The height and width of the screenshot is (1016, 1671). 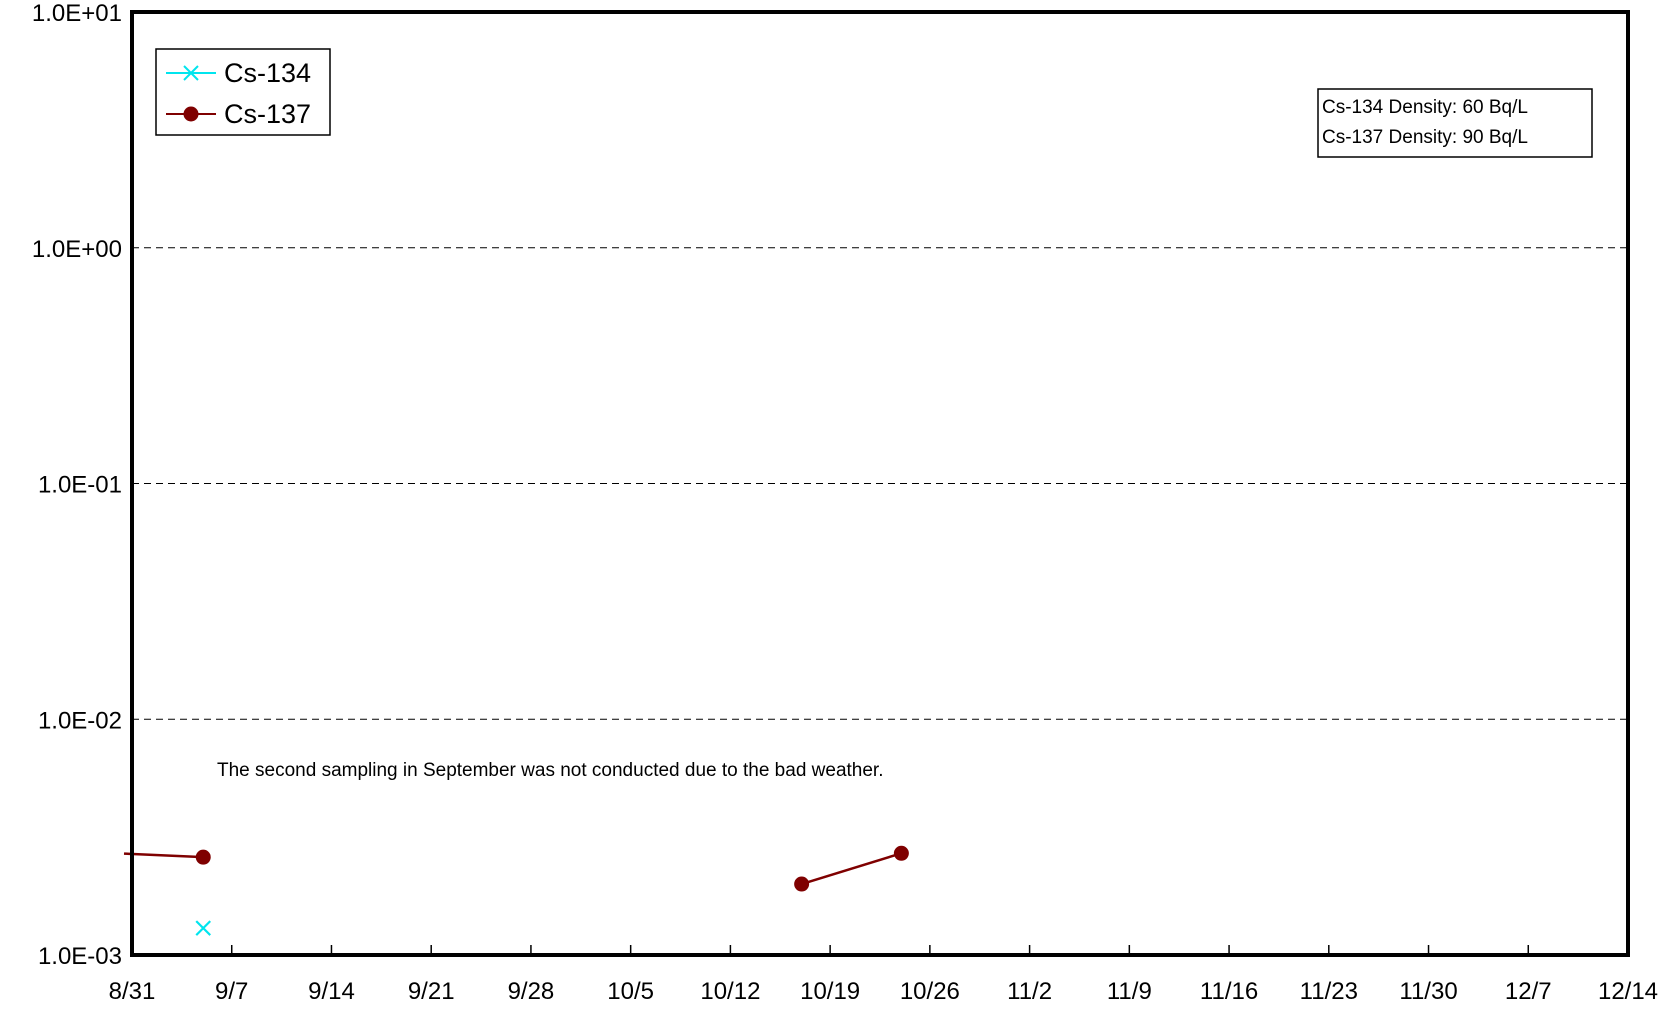 I want to click on legend-cs137-label: Cs-137, so click(x=267, y=114).